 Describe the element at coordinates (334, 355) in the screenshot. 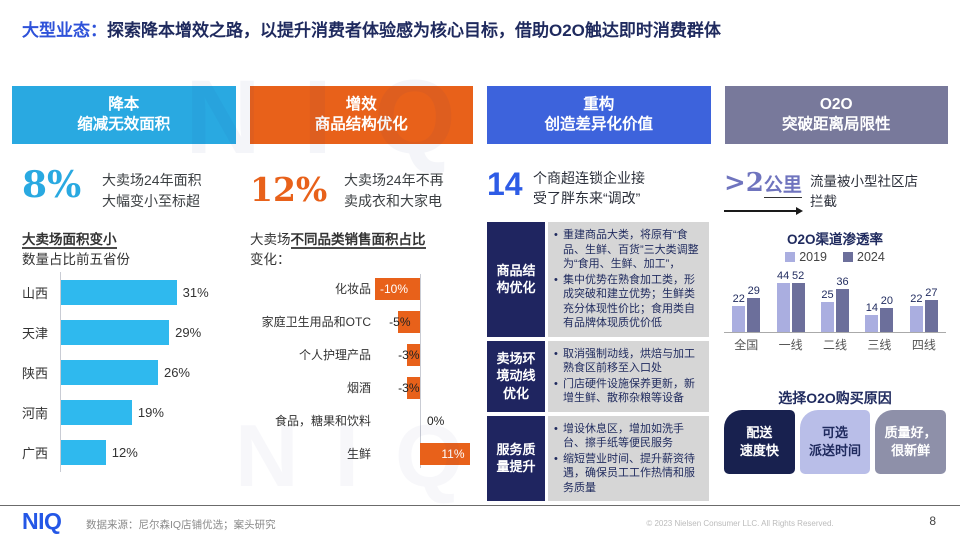

I see `bar-label: 个人护理产品` at that location.